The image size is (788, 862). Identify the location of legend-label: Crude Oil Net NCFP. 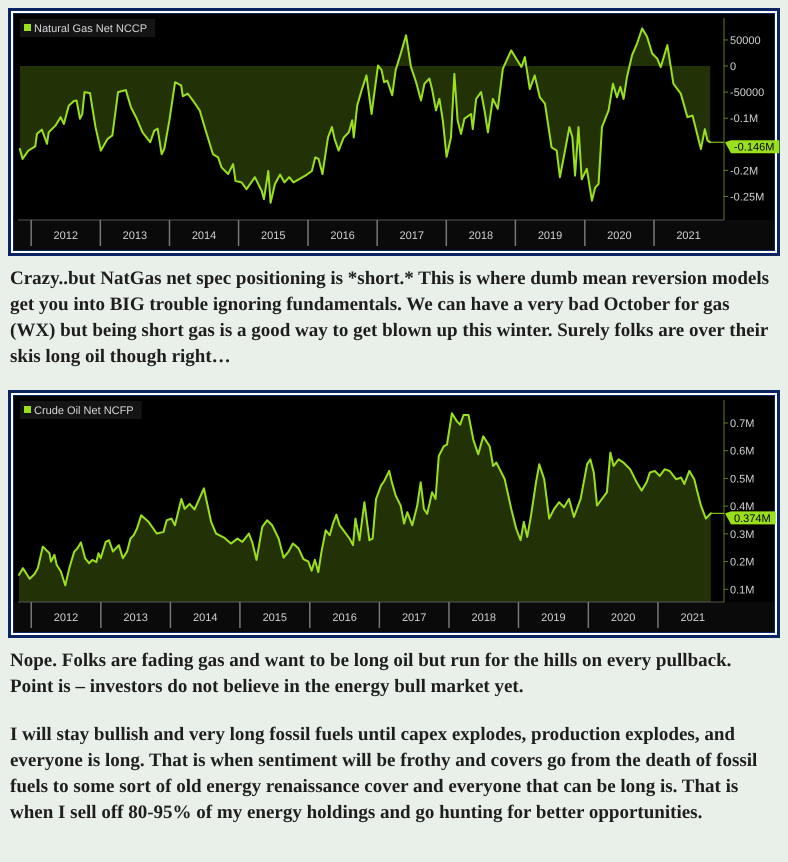
(84, 411).